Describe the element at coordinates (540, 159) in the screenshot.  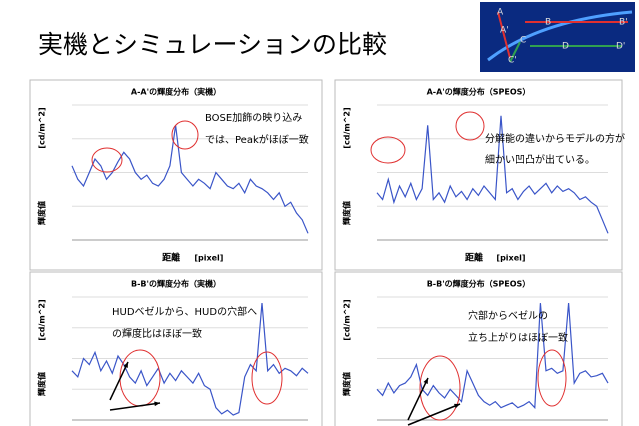
I see `annotation: 細かい凹凸が出ている。` at that location.